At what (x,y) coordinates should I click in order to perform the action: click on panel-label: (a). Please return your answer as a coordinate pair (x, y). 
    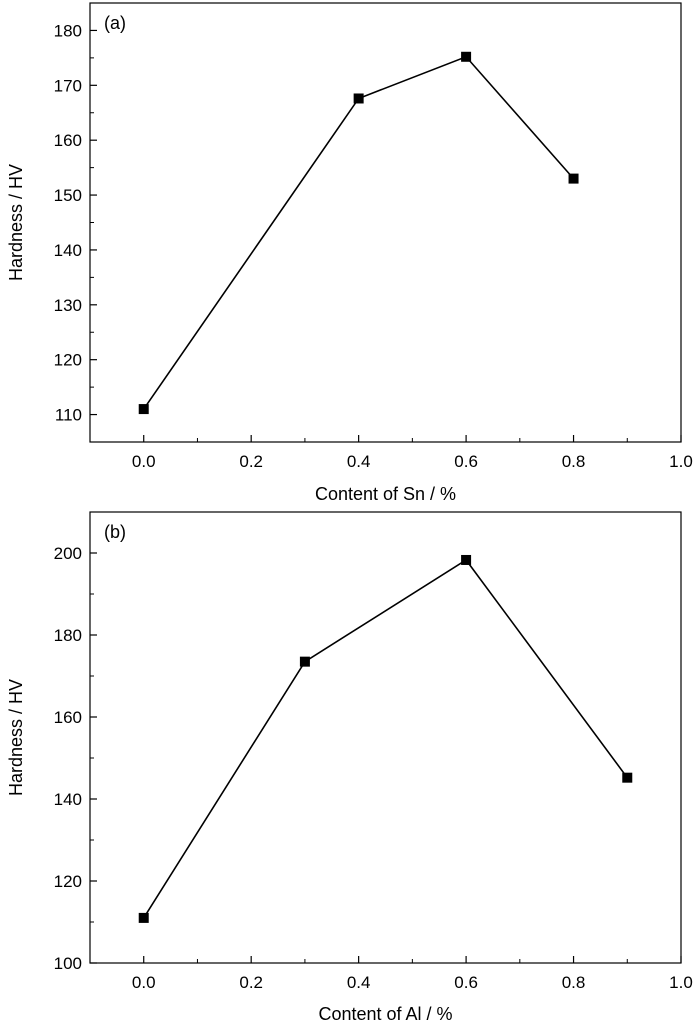
    Looking at the image, I should click on (115, 23).